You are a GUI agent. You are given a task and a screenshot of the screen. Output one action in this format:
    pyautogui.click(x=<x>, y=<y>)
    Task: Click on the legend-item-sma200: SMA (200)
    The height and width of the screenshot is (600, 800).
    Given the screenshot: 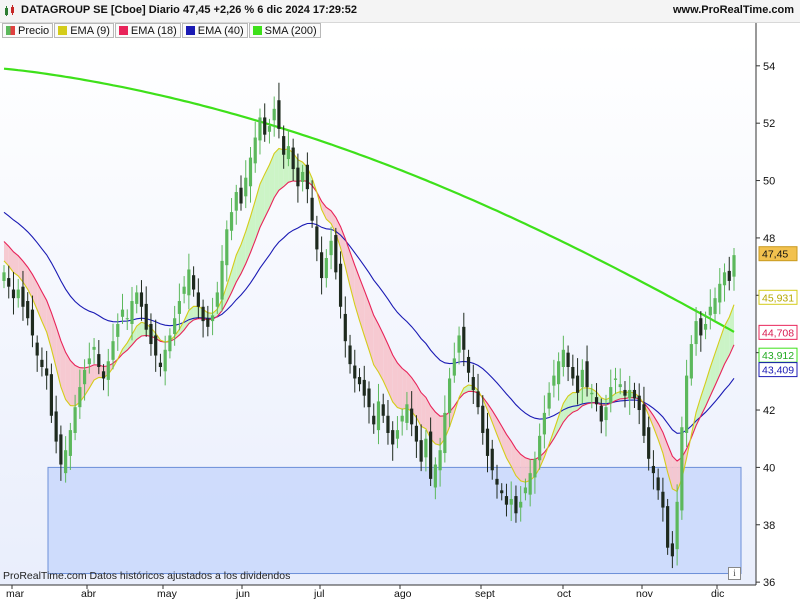 What is the action you would take?
    pyautogui.click(x=284, y=30)
    